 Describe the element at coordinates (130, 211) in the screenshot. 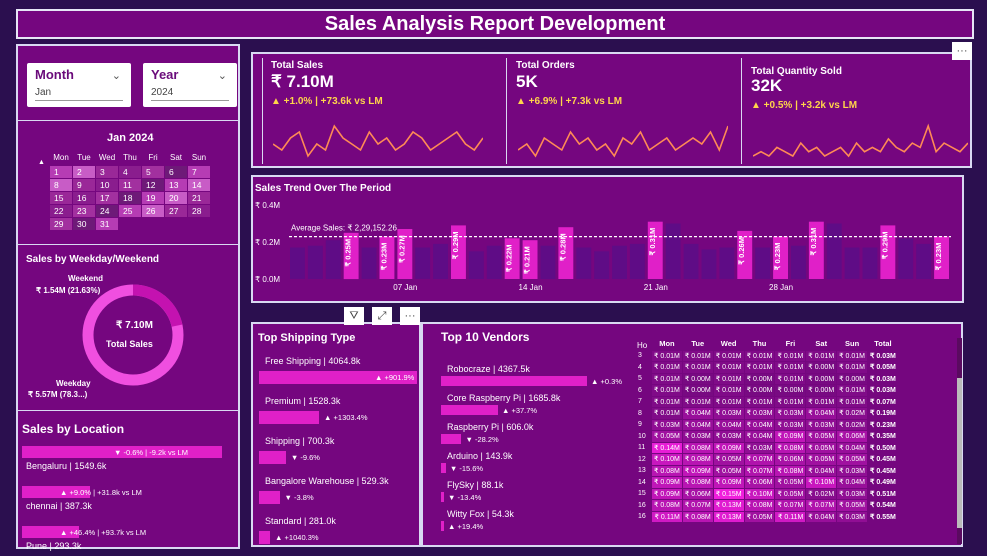

I see `calendar-day: 25` at that location.